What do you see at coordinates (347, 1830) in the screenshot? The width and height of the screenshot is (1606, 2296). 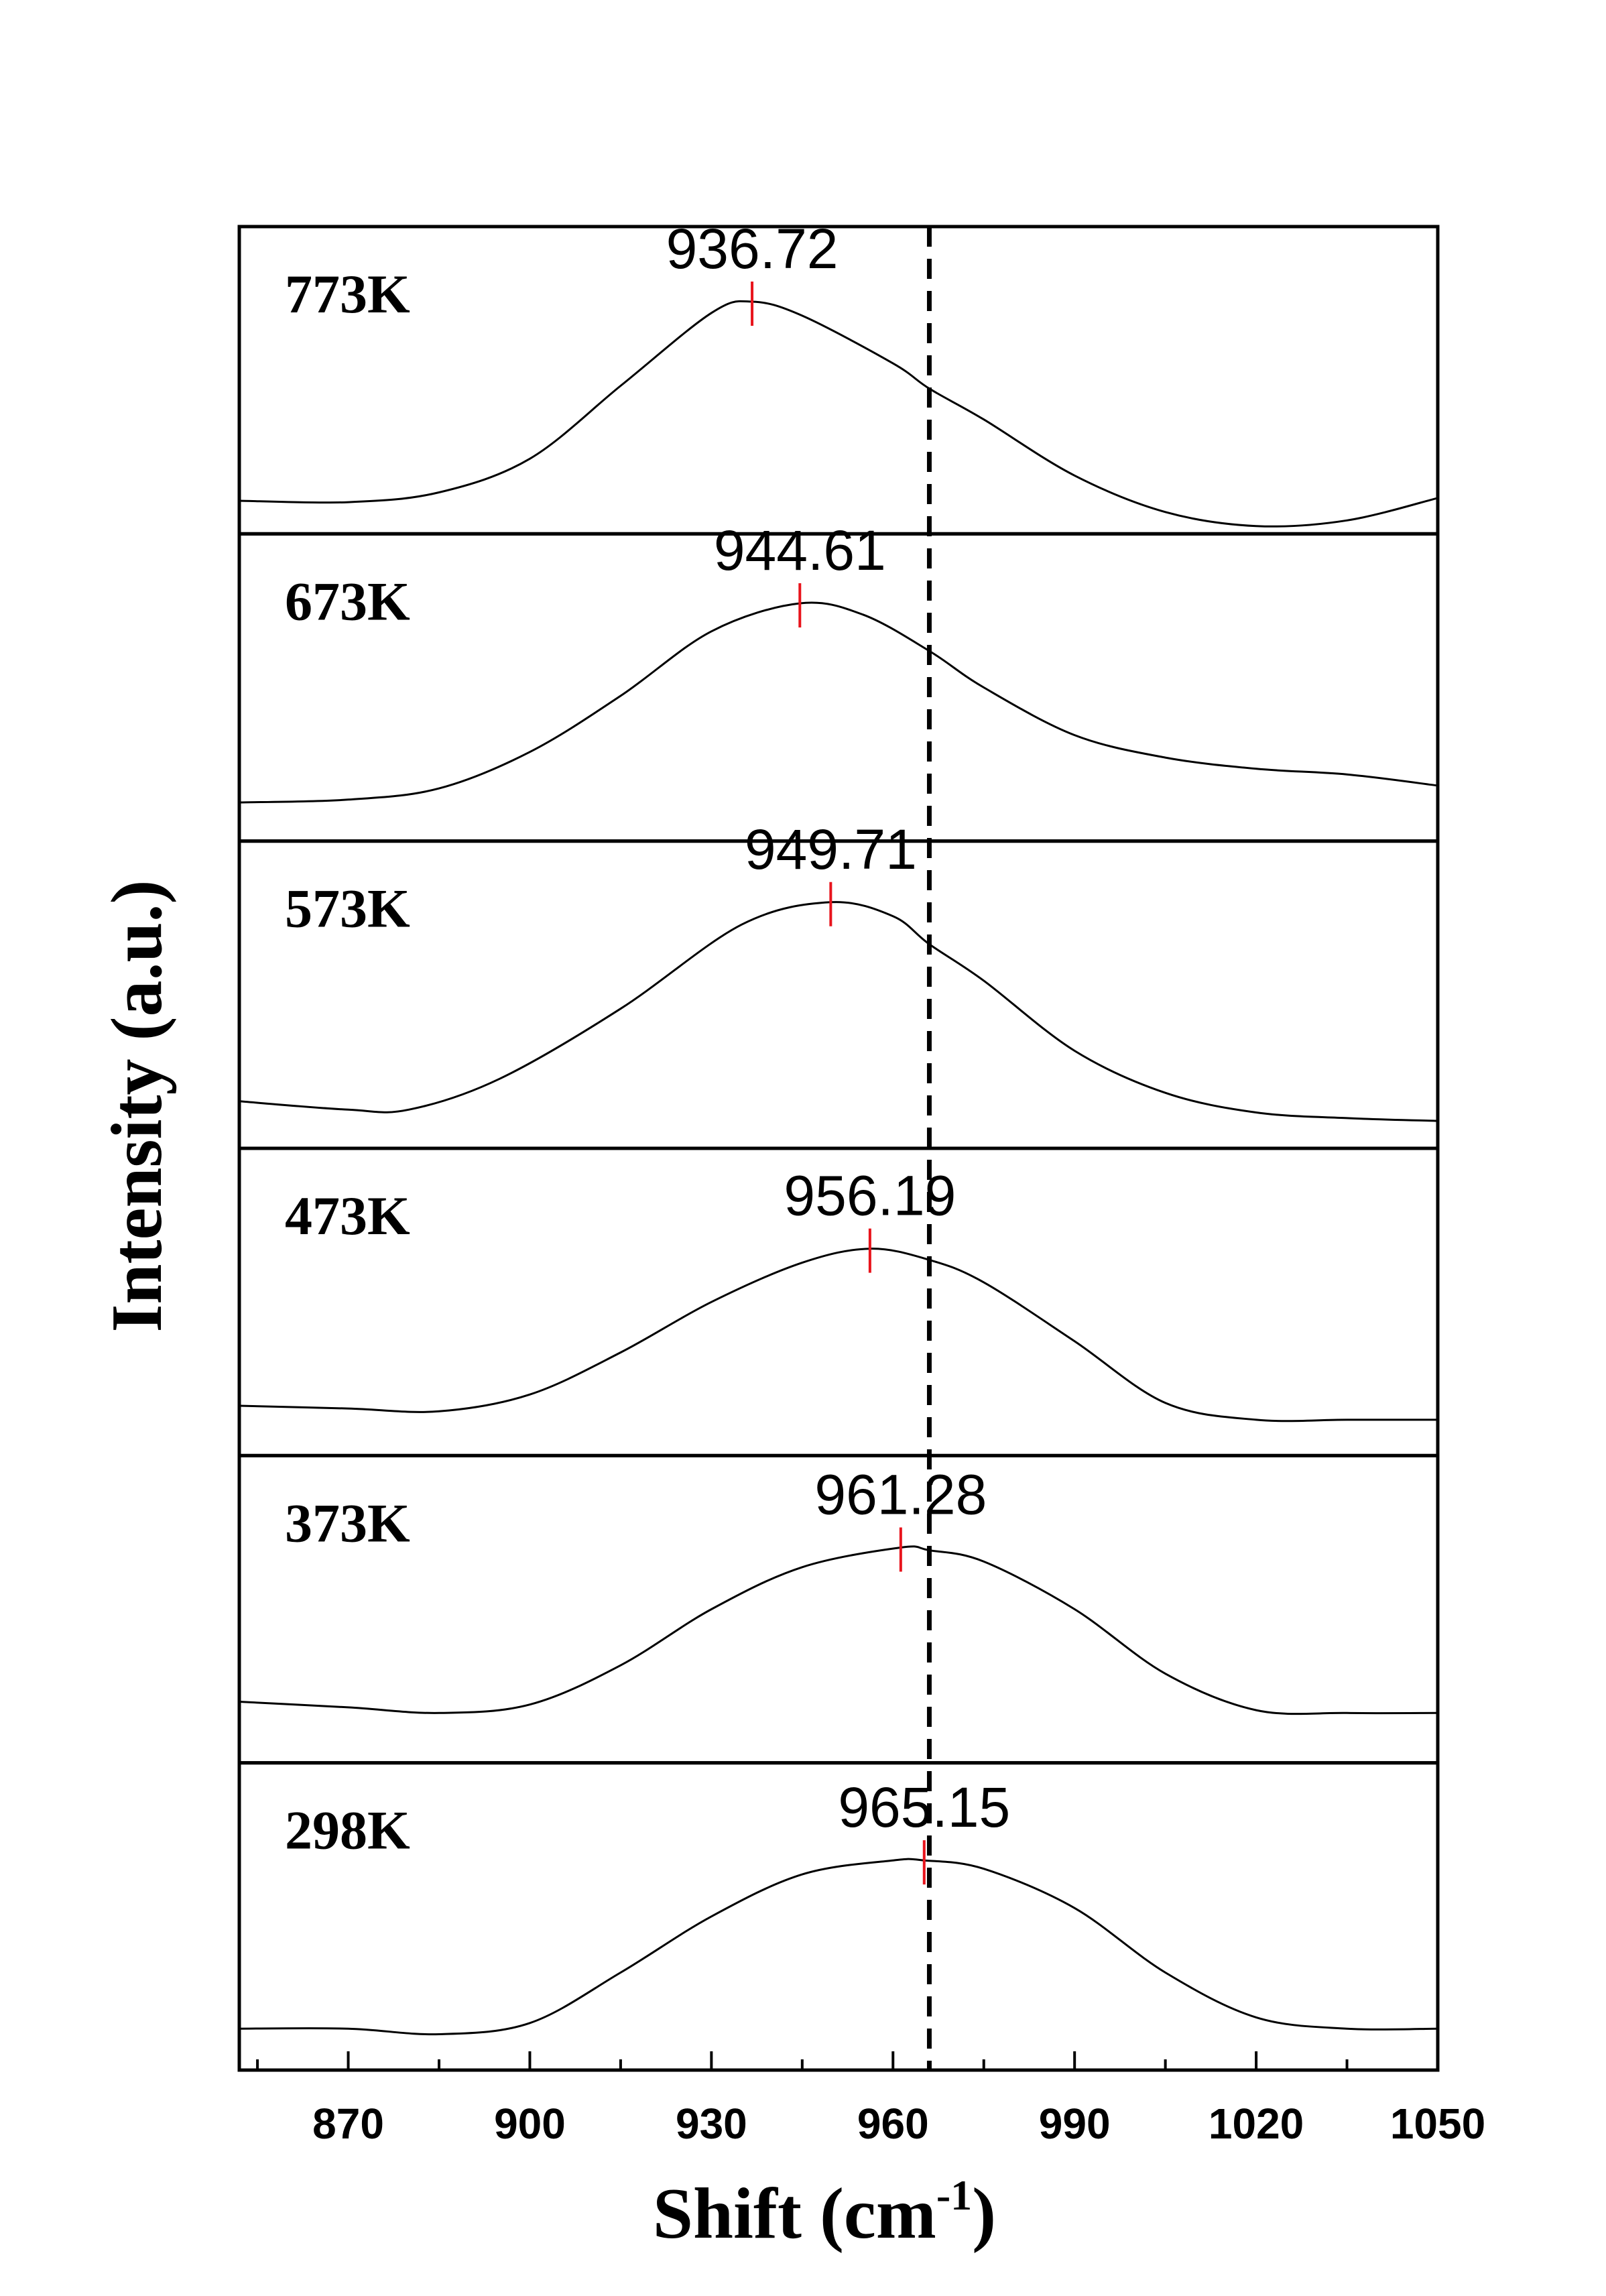 I see `temperature-label-298K: 298K` at bounding box center [347, 1830].